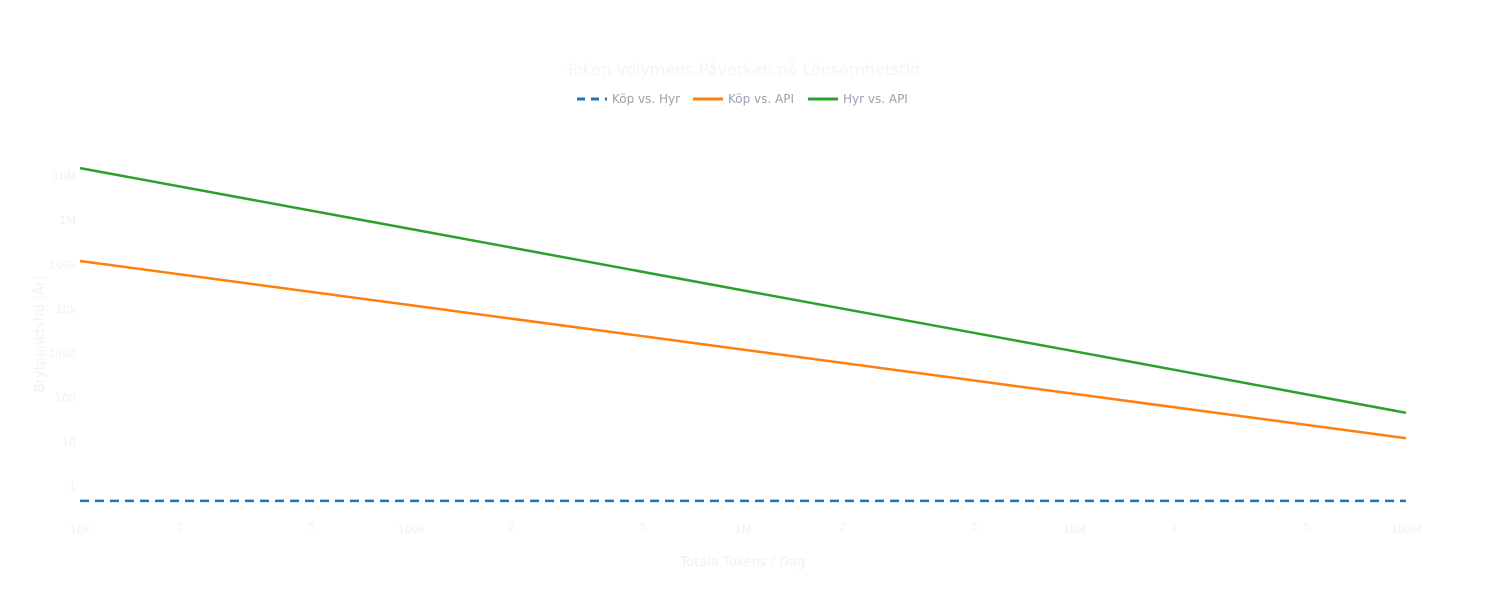 This screenshot has height=600, width=1486. What do you see at coordinates (761, 99) in the screenshot?
I see `legend-label: Köp vs. API` at bounding box center [761, 99].